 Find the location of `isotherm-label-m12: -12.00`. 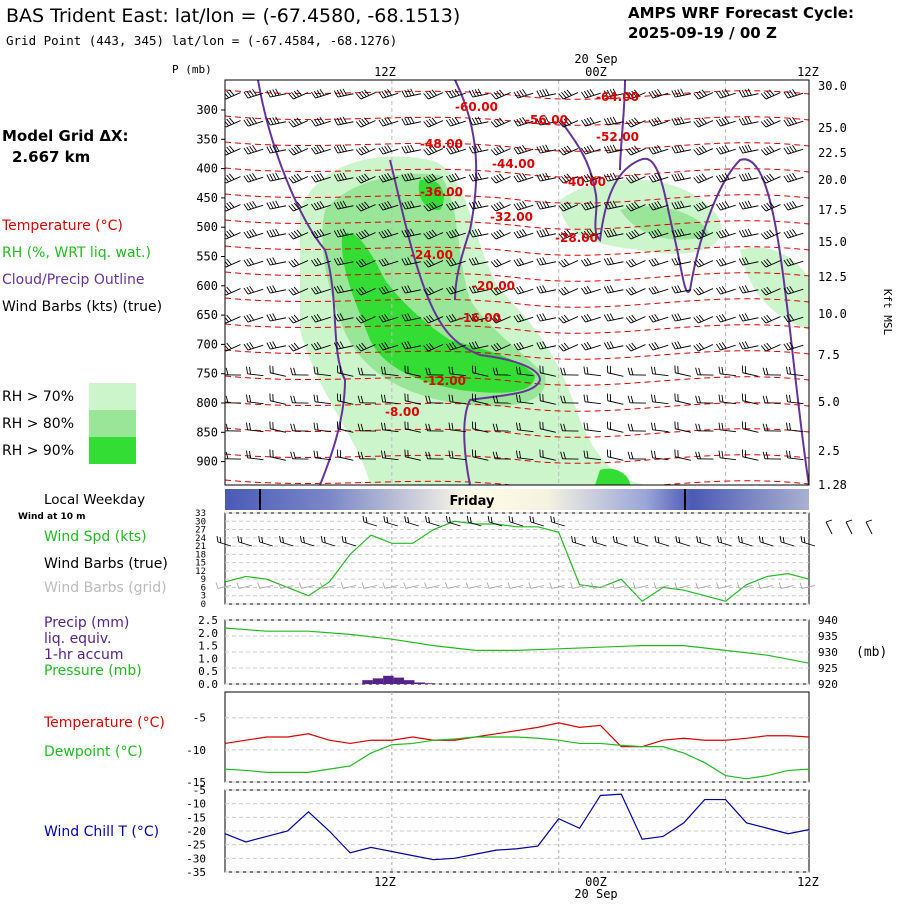

isotherm-label-m12: -12.00 is located at coordinates (444, 381).